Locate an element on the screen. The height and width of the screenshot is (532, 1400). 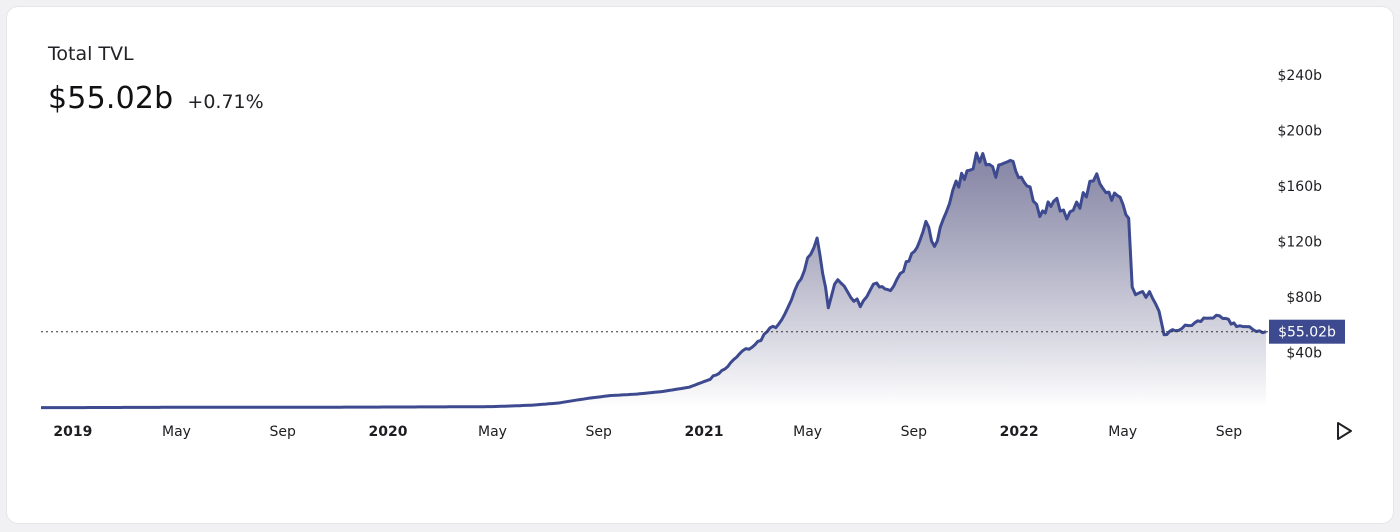
current-value-label: $55.02b is located at coordinates (1307, 333).